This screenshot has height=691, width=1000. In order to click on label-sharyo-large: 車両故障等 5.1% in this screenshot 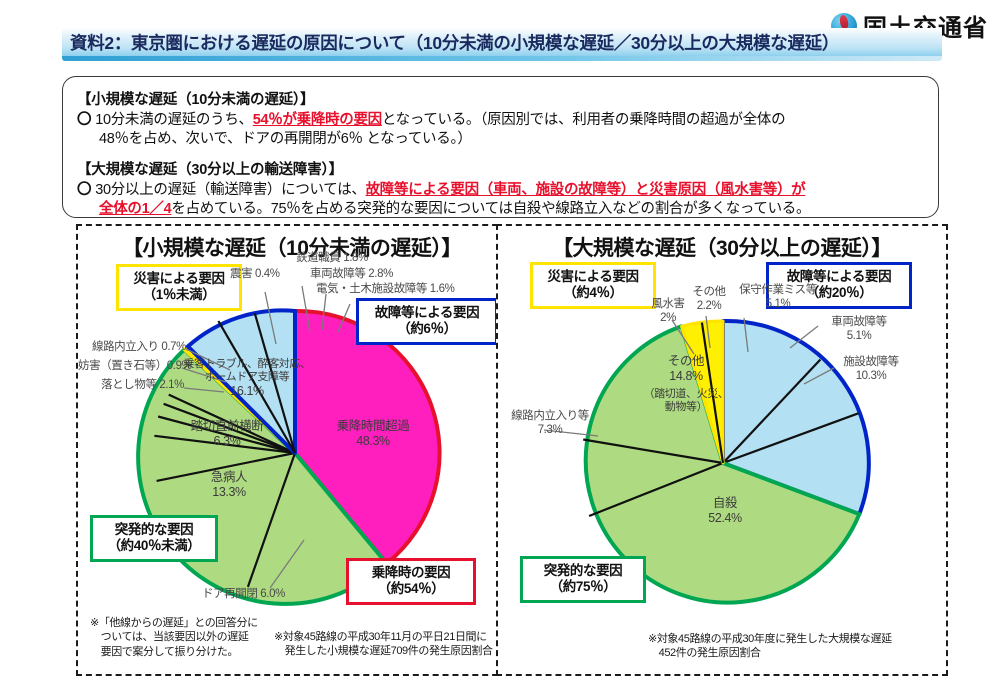, I will do `click(859, 330)`.